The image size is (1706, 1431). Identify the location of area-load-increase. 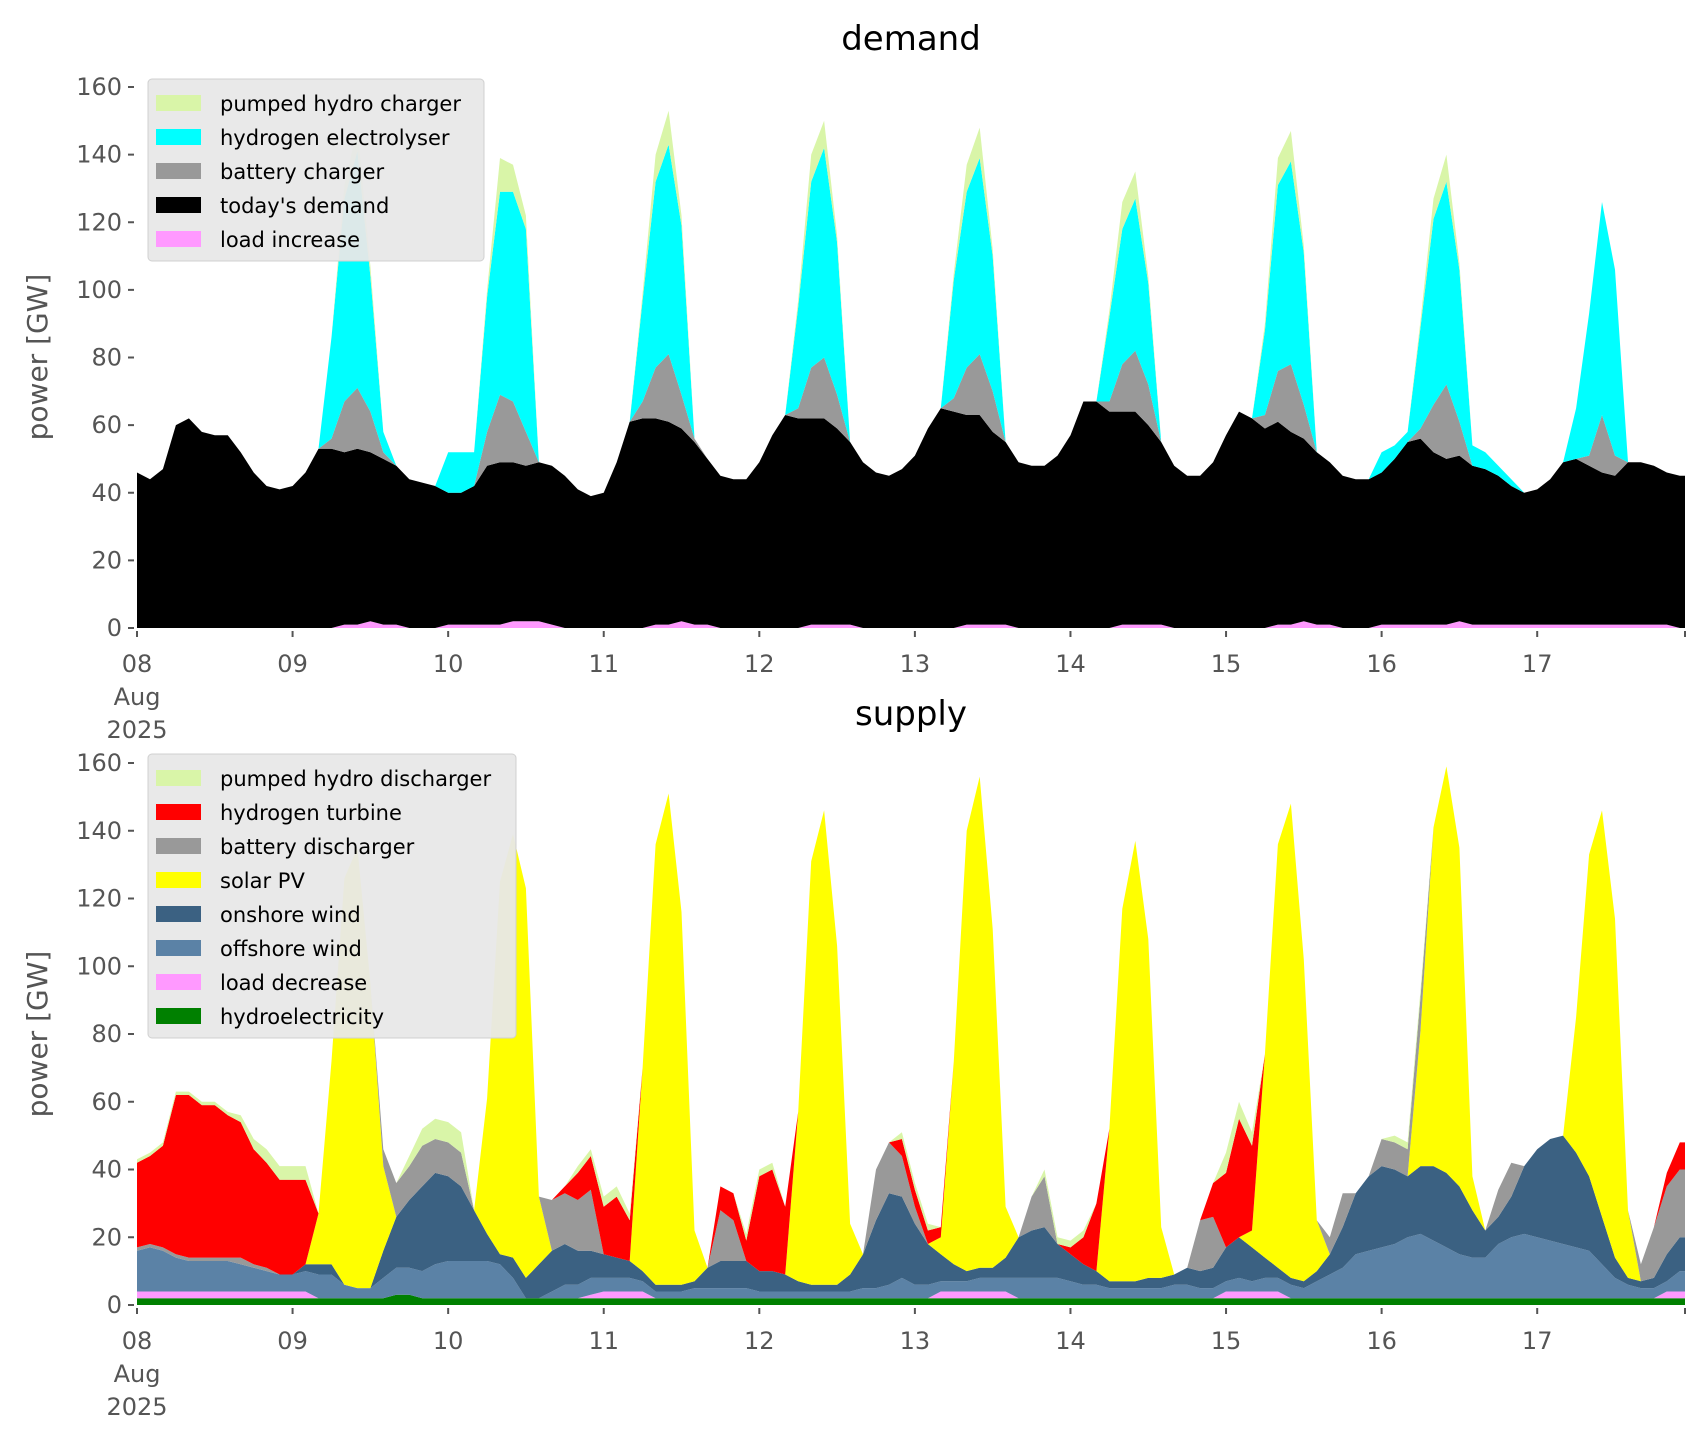
(911, 624).